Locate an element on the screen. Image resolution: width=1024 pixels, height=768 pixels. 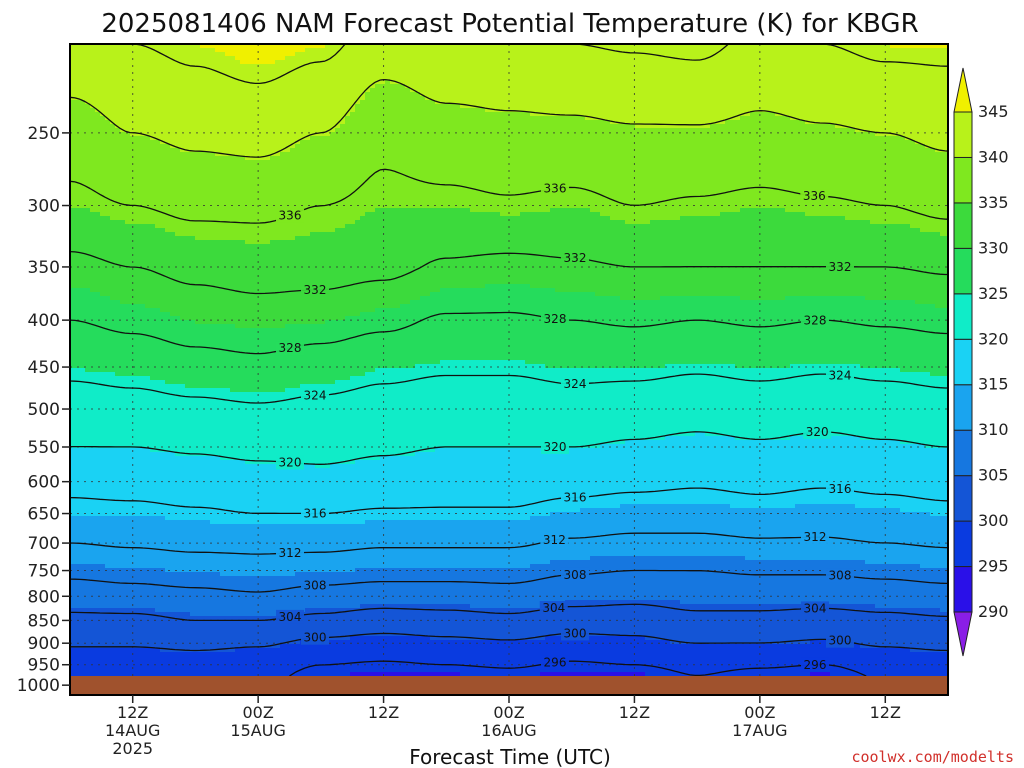
contour-label-332: 332 is located at coordinates (315, 290).